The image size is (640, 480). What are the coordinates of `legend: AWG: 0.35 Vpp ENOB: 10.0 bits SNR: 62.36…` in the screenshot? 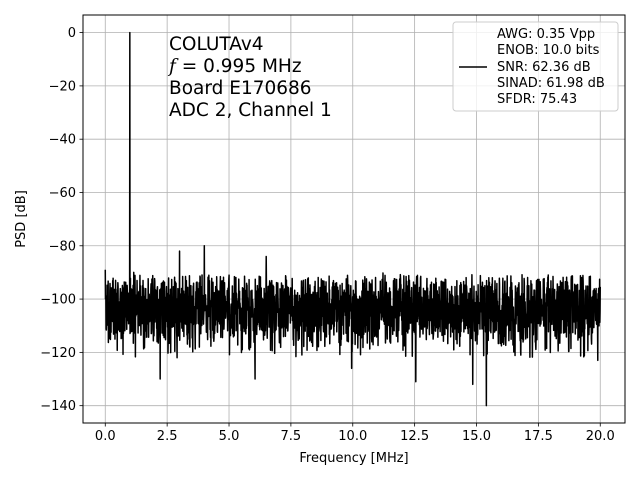 It's located at (535, 66).